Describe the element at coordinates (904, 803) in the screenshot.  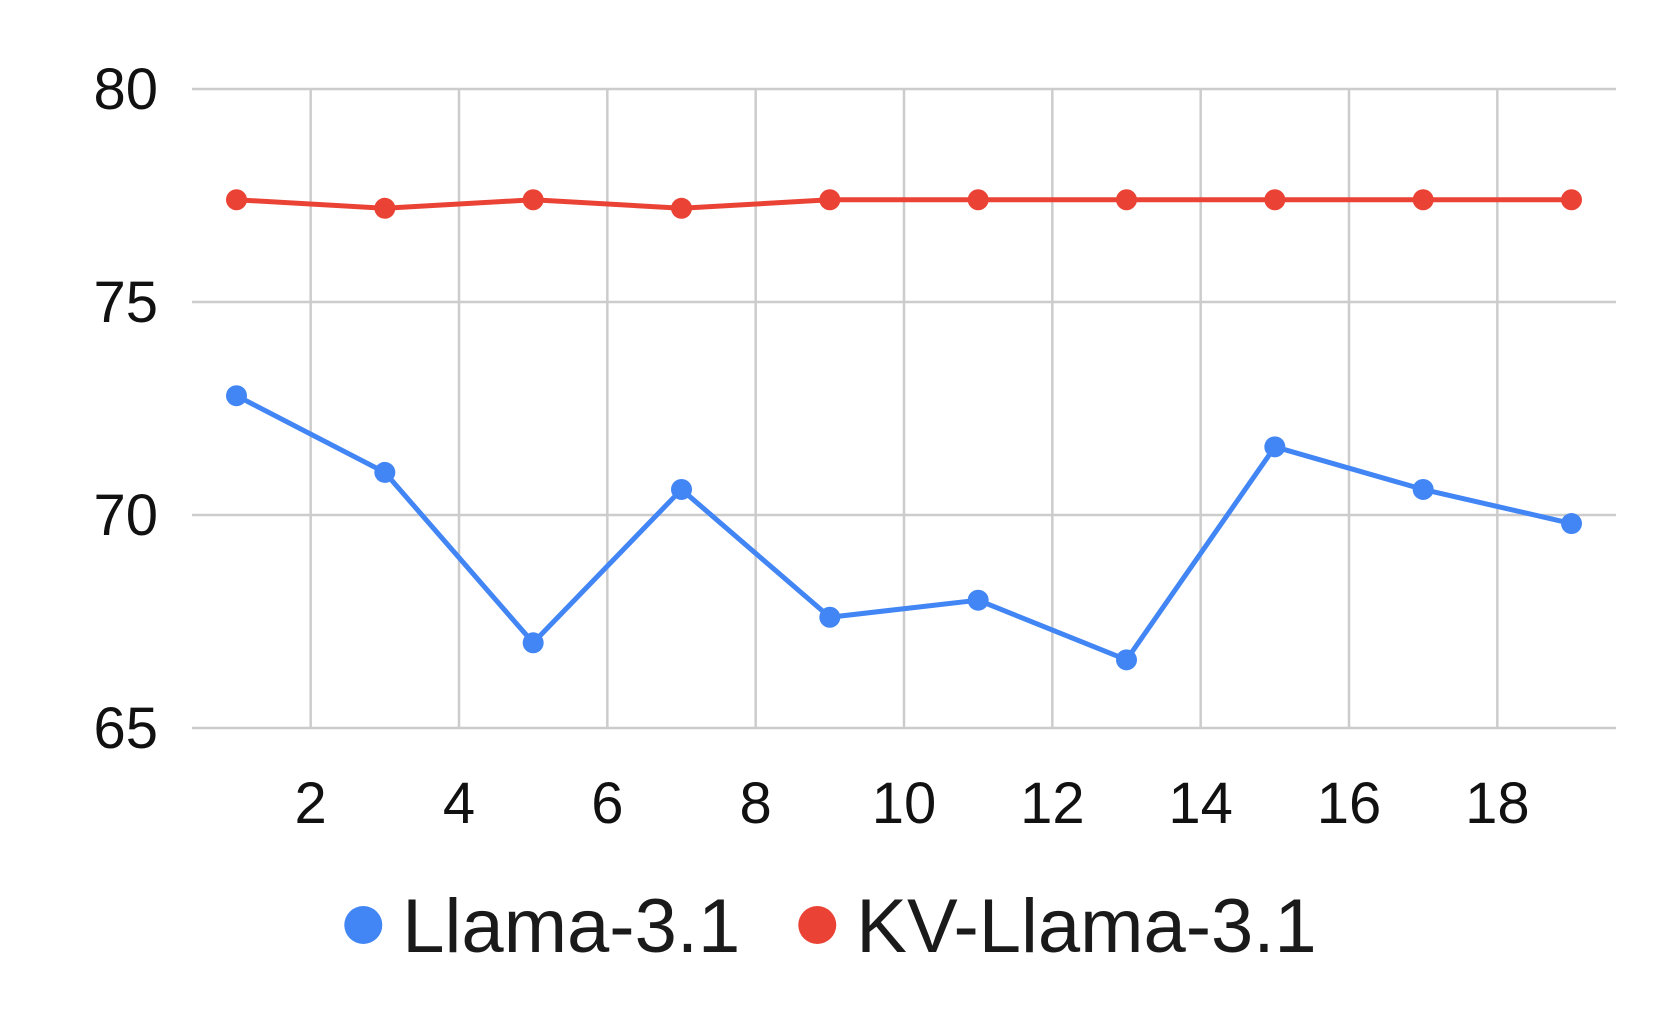
I see `x-tick-label: 10` at that location.